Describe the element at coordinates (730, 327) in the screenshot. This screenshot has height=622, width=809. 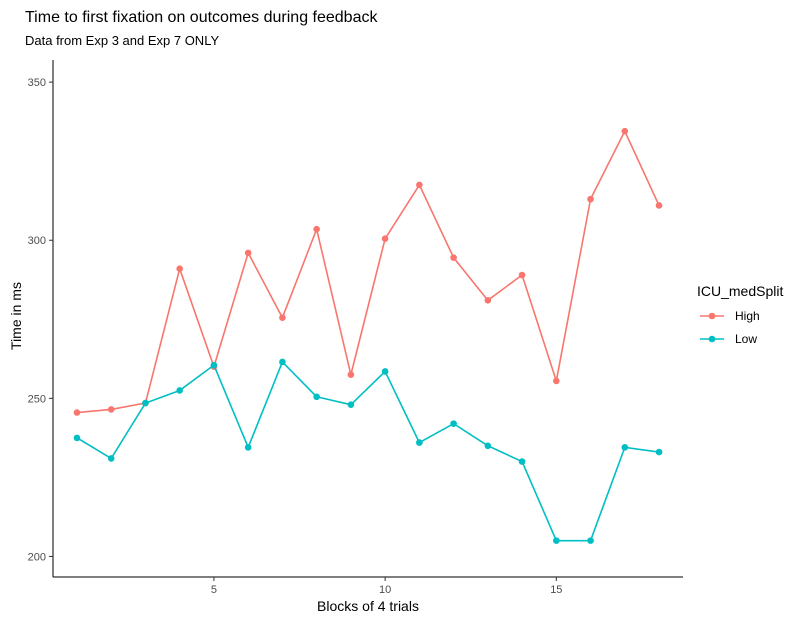
I see `legend-items: High Low` at that location.